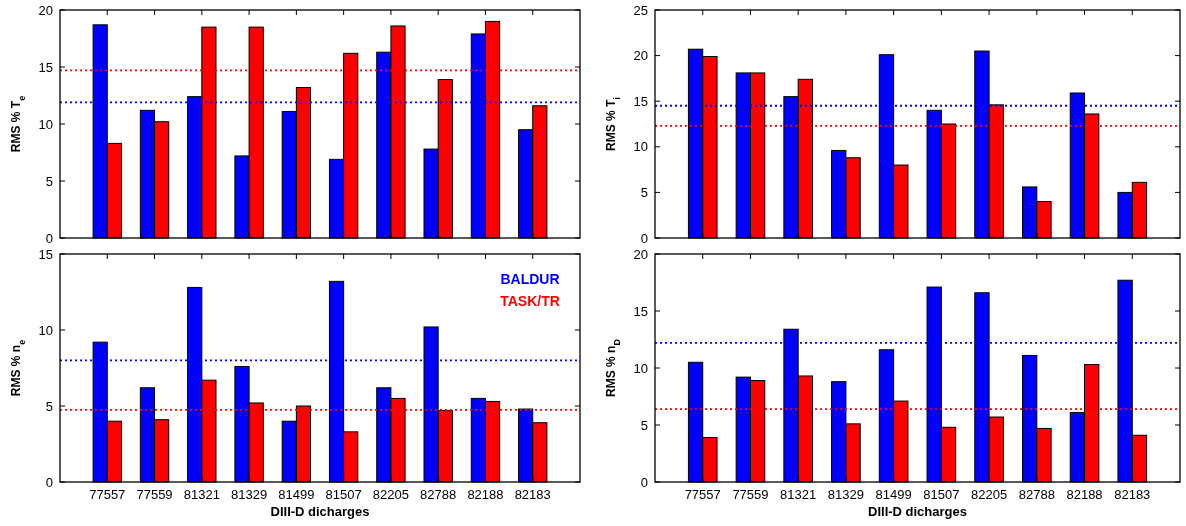 Image resolution: width=1186 pixels, height=526 pixels. What do you see at coordinates (530, 279) in the screenshot?
I see `legend-label: BALDUR` at bounding box center [530, 279].